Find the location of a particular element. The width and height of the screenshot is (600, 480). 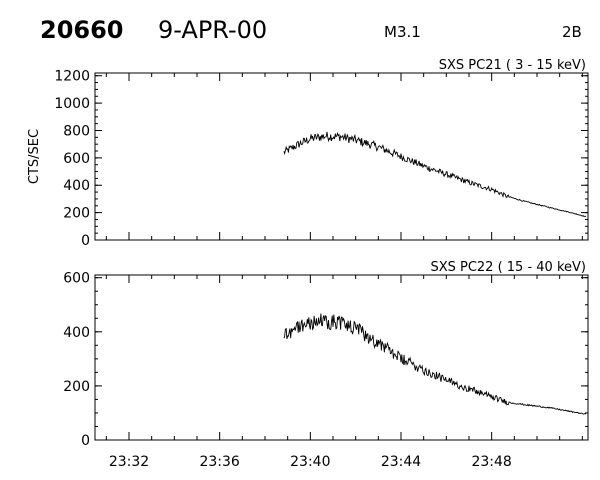

goes-class: M3.1 is located at coordinates (402, 32).